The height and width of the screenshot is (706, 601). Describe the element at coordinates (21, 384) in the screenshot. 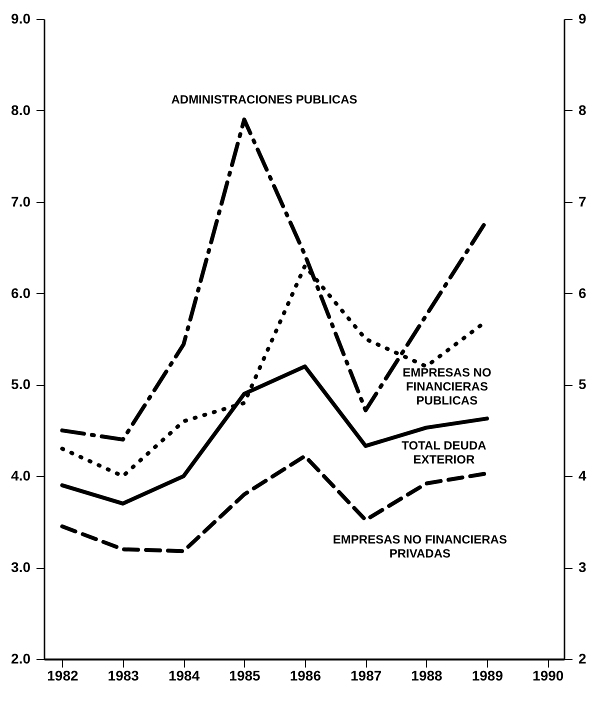

I see `y-tick-label: 5.0` at that location.